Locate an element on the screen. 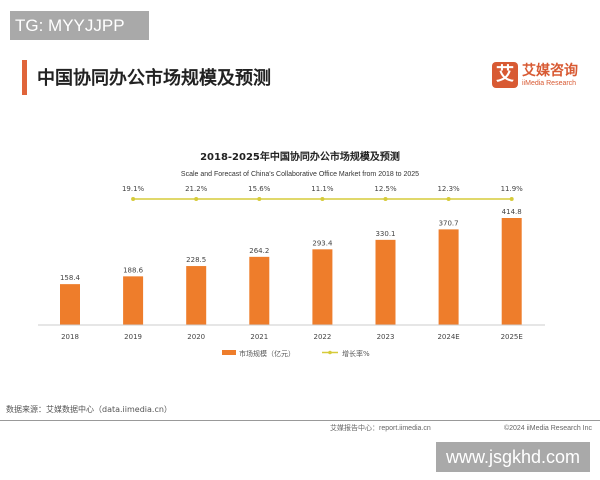 Image resolution: width=600 pixels, height=480 pixels. x-tick-label: 2019 is located at coordinates (133, 337).